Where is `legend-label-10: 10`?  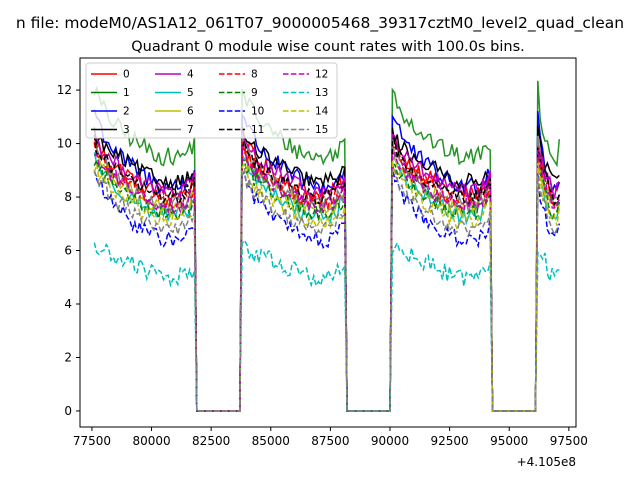 legend-label-10: 10 is located at coordinates (257, 112).